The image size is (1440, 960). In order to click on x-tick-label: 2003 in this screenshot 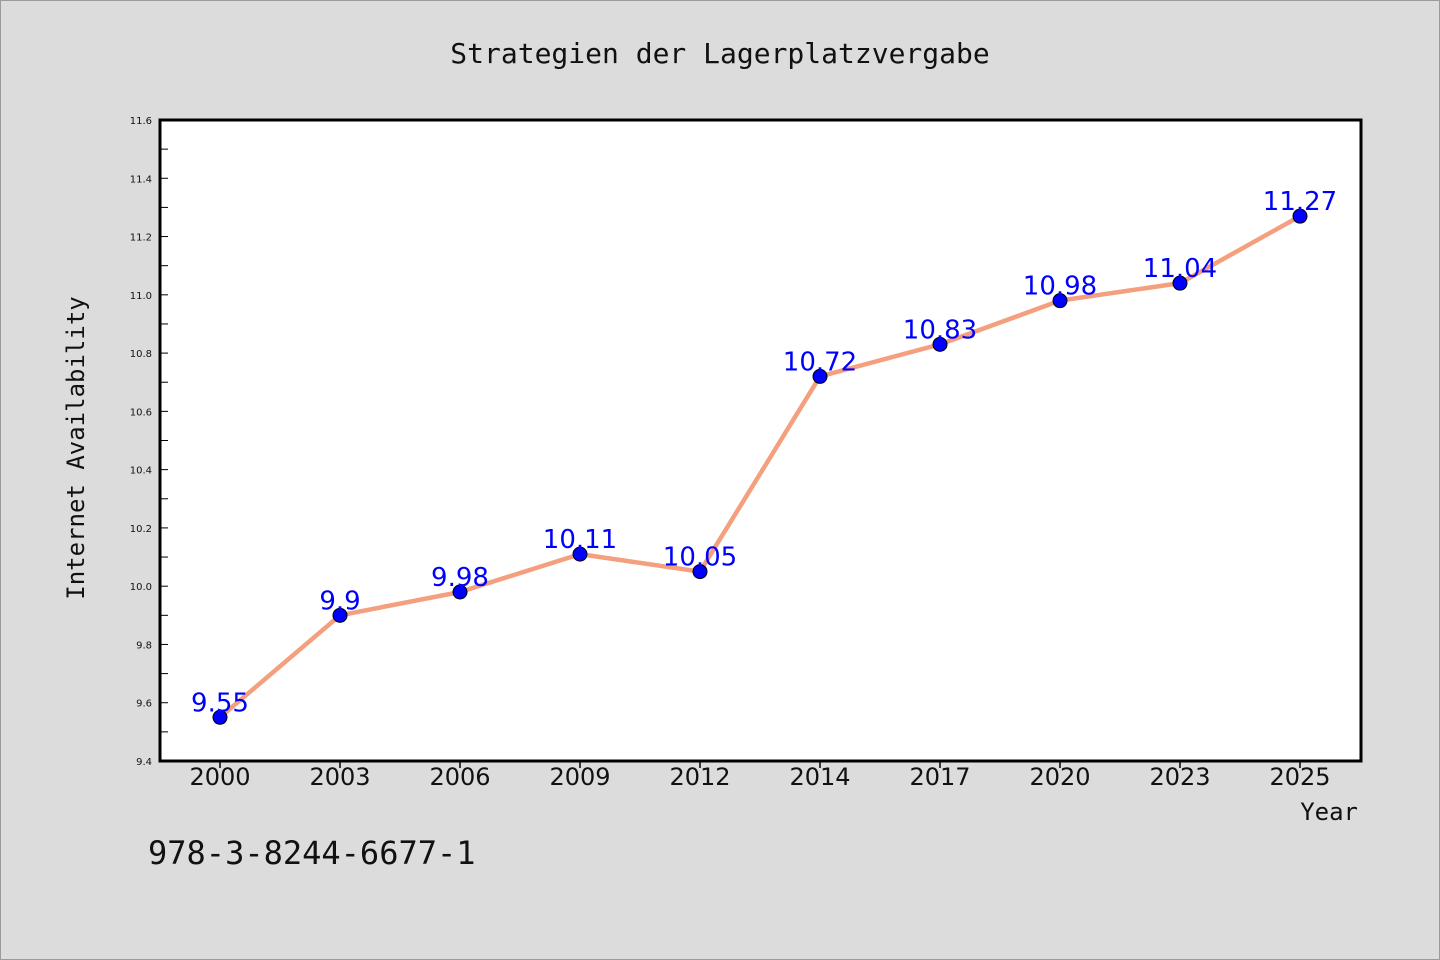, I will do `click(339, 777)`.